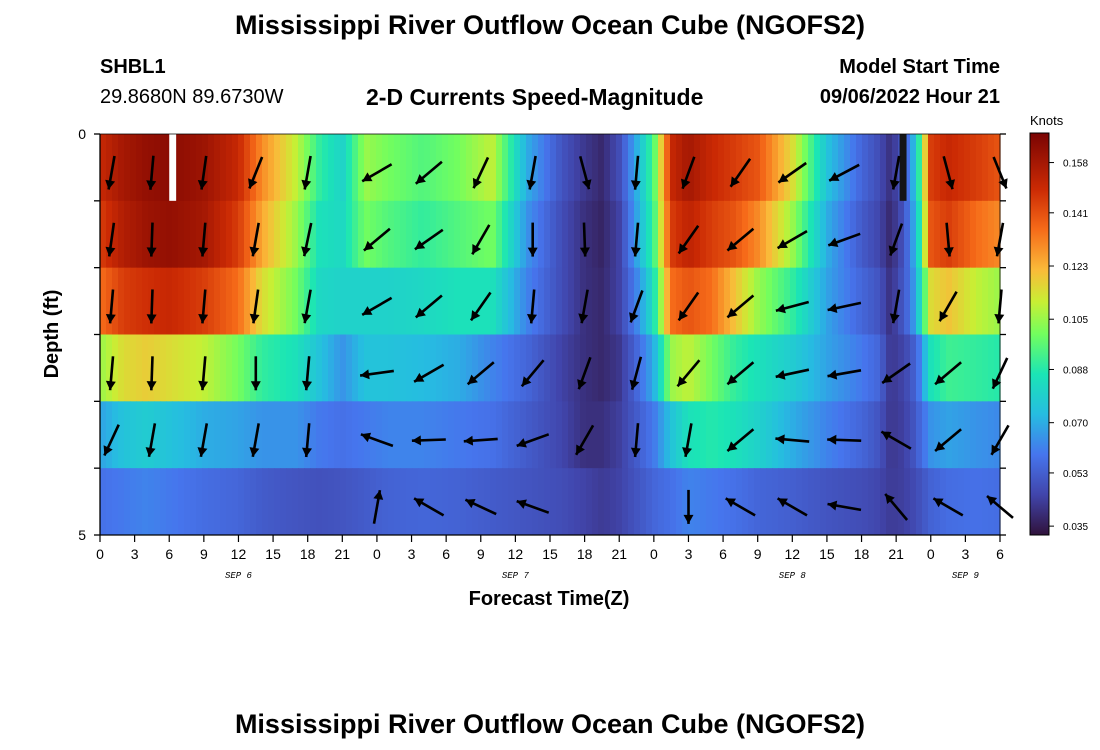 Image resolution: width=1100 pixels, height=750 pixels. Describe the element at coordinates (52, 334) in the screenshot. I see `y-axis-label: Depth (ft)` at that location.